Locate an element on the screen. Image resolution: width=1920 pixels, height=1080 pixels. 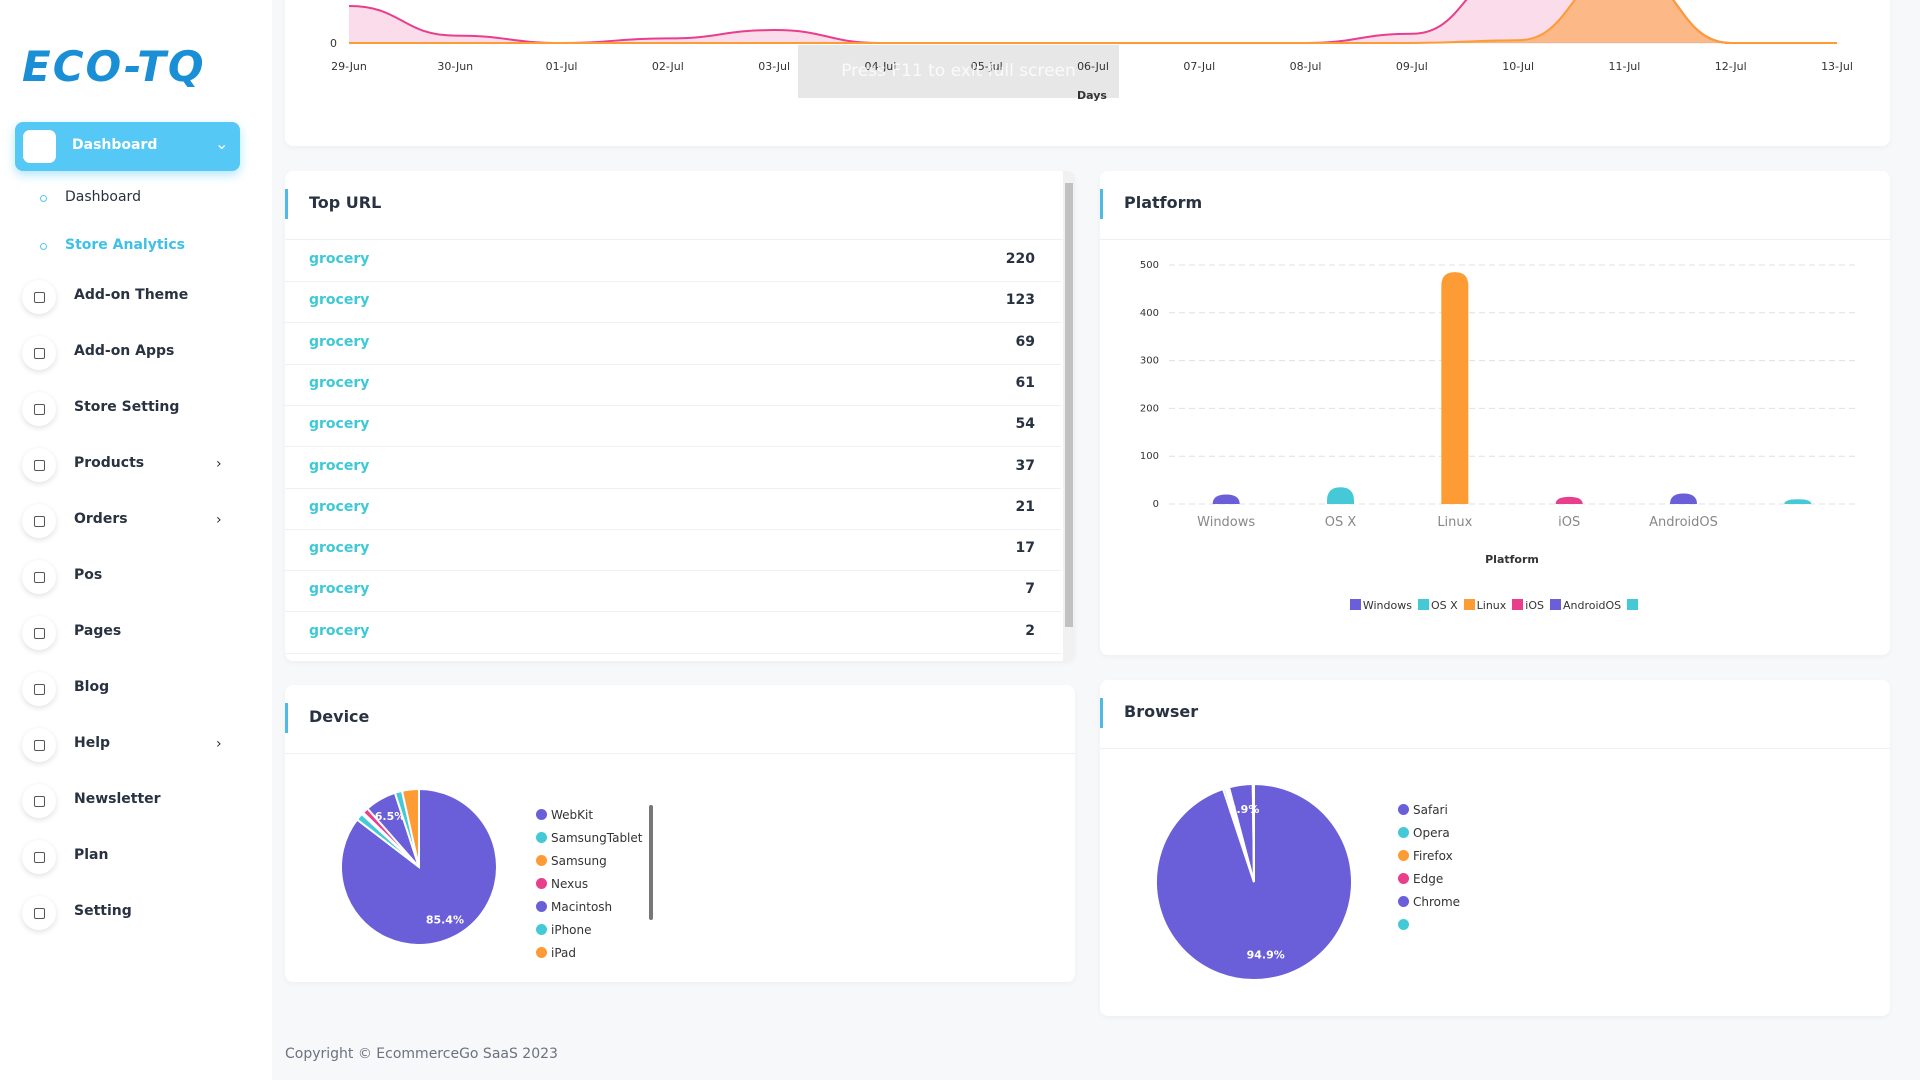
x-tick-label: OS X is located at coordinates (1341, 522).